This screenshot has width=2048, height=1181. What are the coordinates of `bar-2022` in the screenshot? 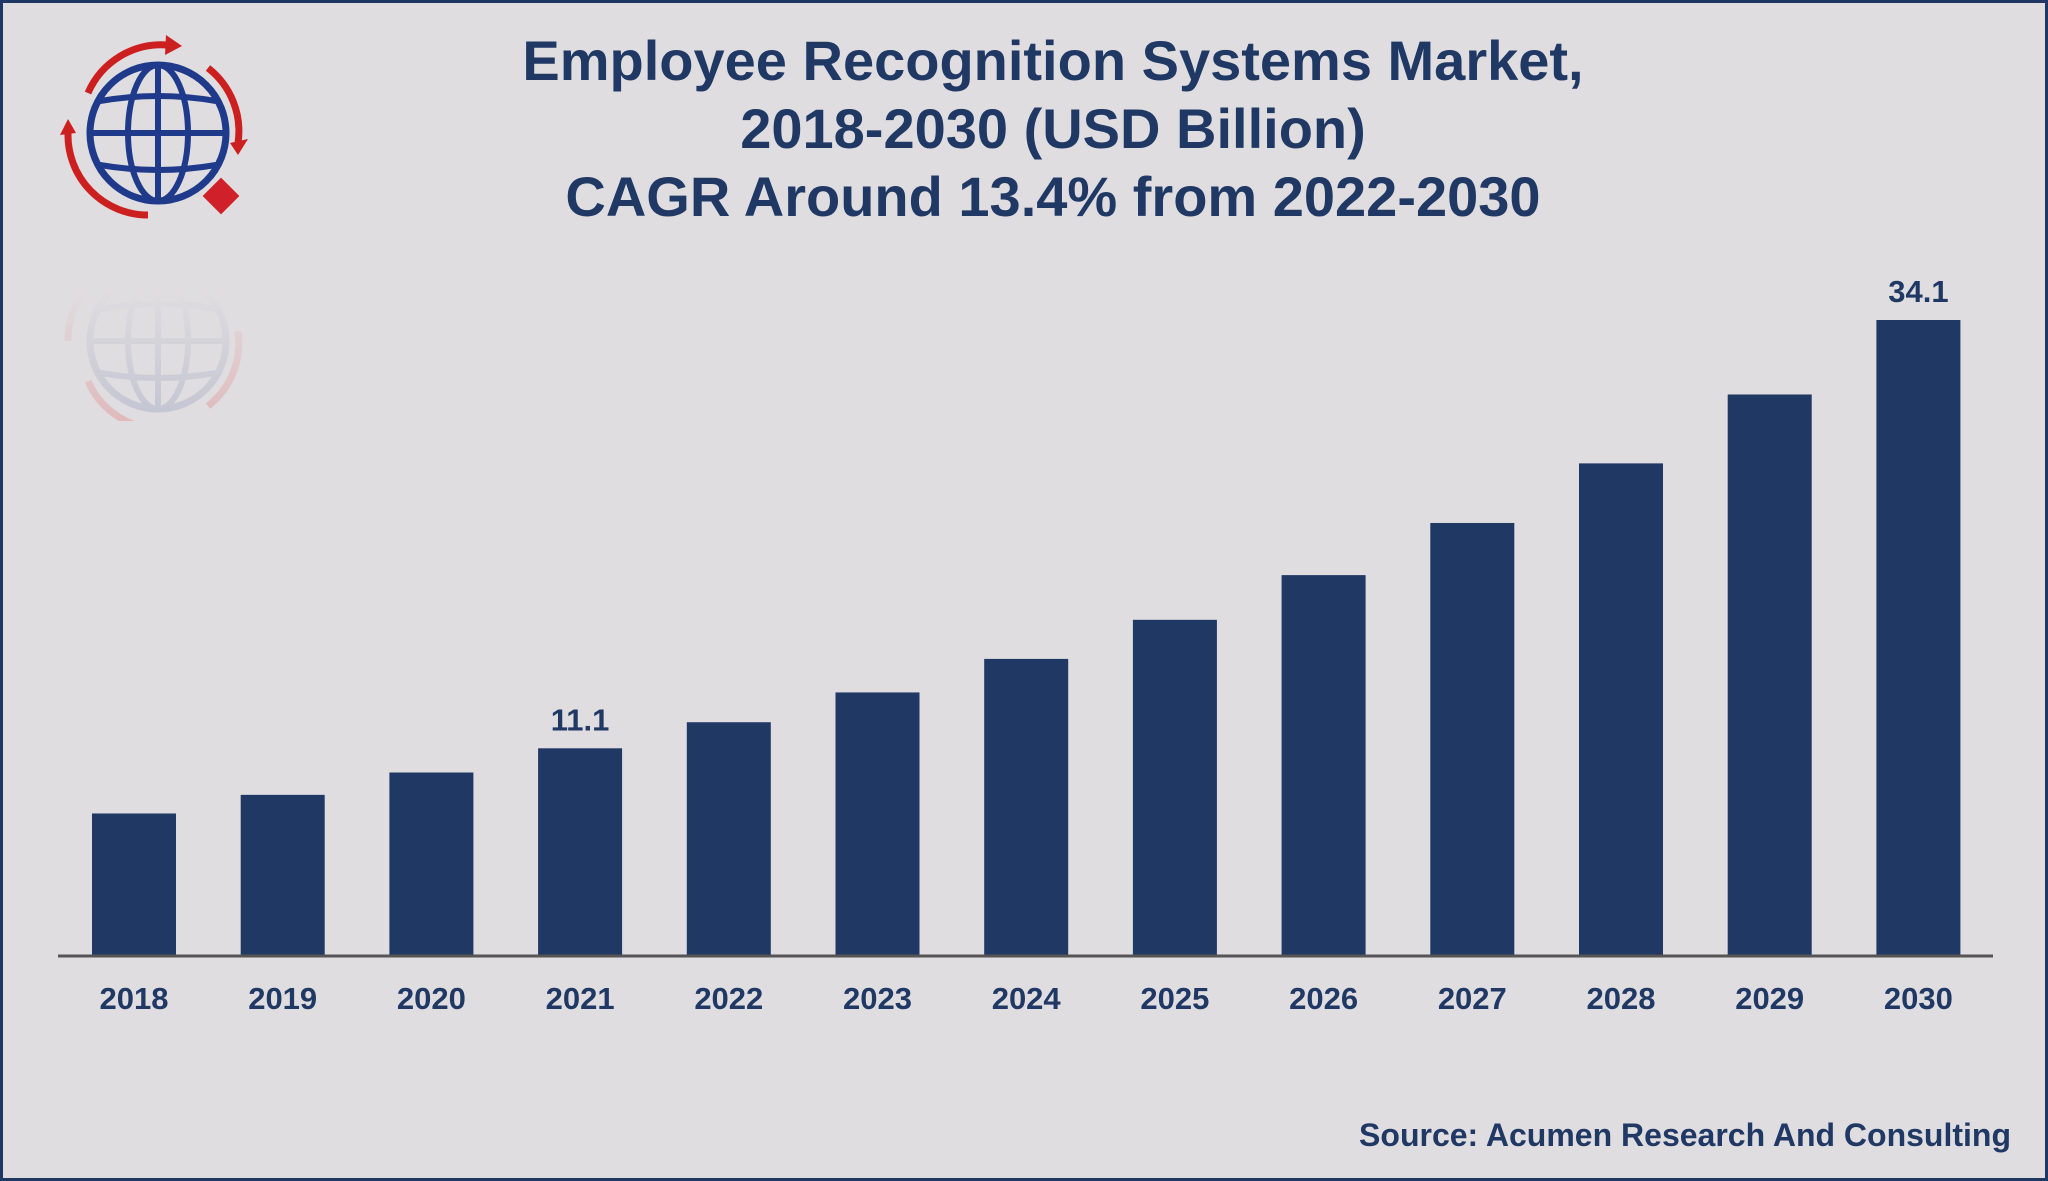 It's located at (728, 838).